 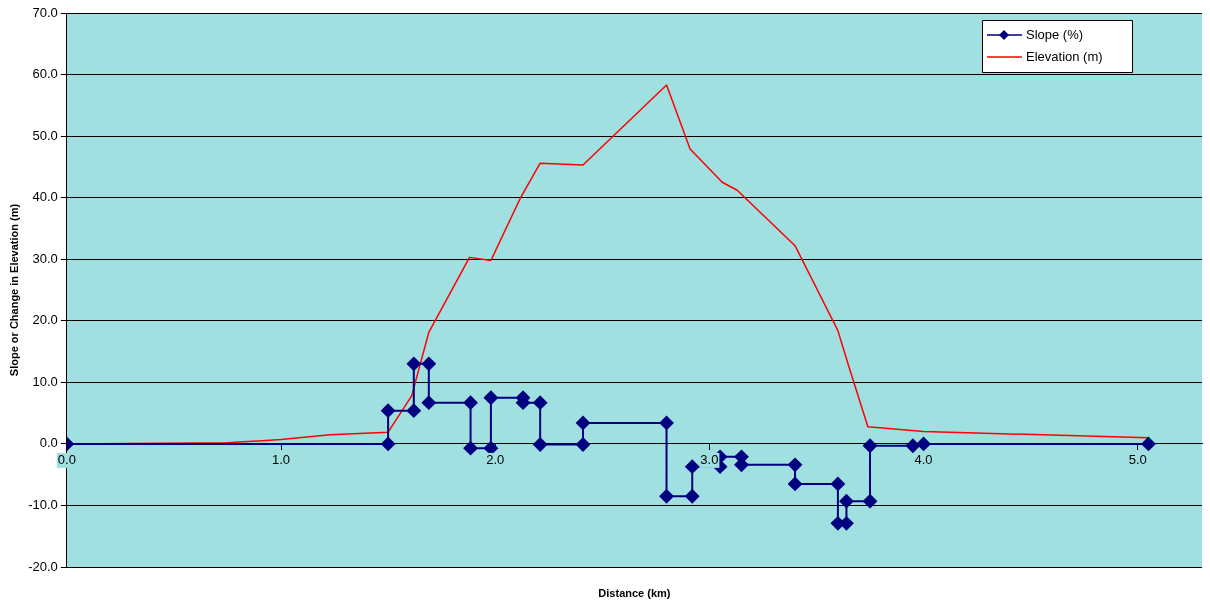 I want to click on x-tick-label: 2.0, so click(x=495, y=459).